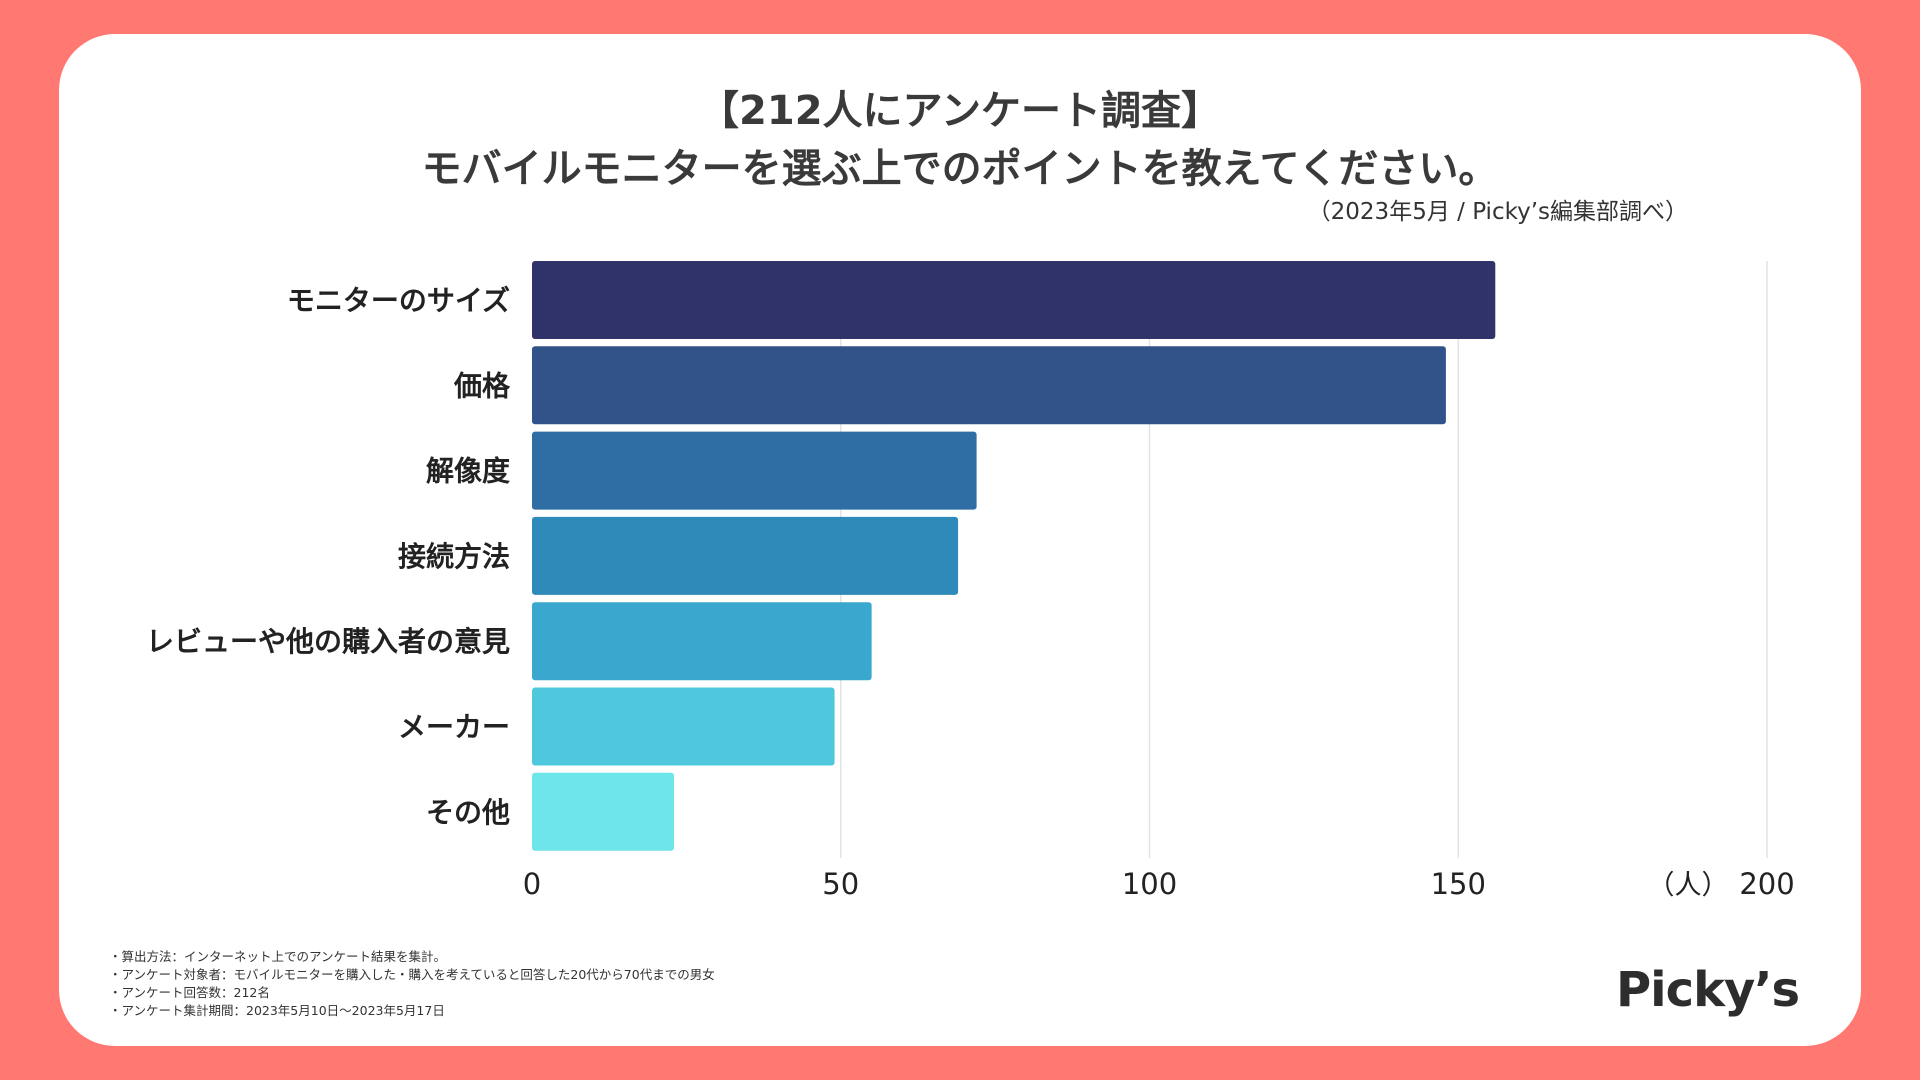 This screenshot has width=1920, height=1080. What do you see at coordinates (278, 956) in the screenshot?
I see `footnote: ・算出方法：インターネット上でのアンケート結果を集計。` at bounding box center [278, 956].